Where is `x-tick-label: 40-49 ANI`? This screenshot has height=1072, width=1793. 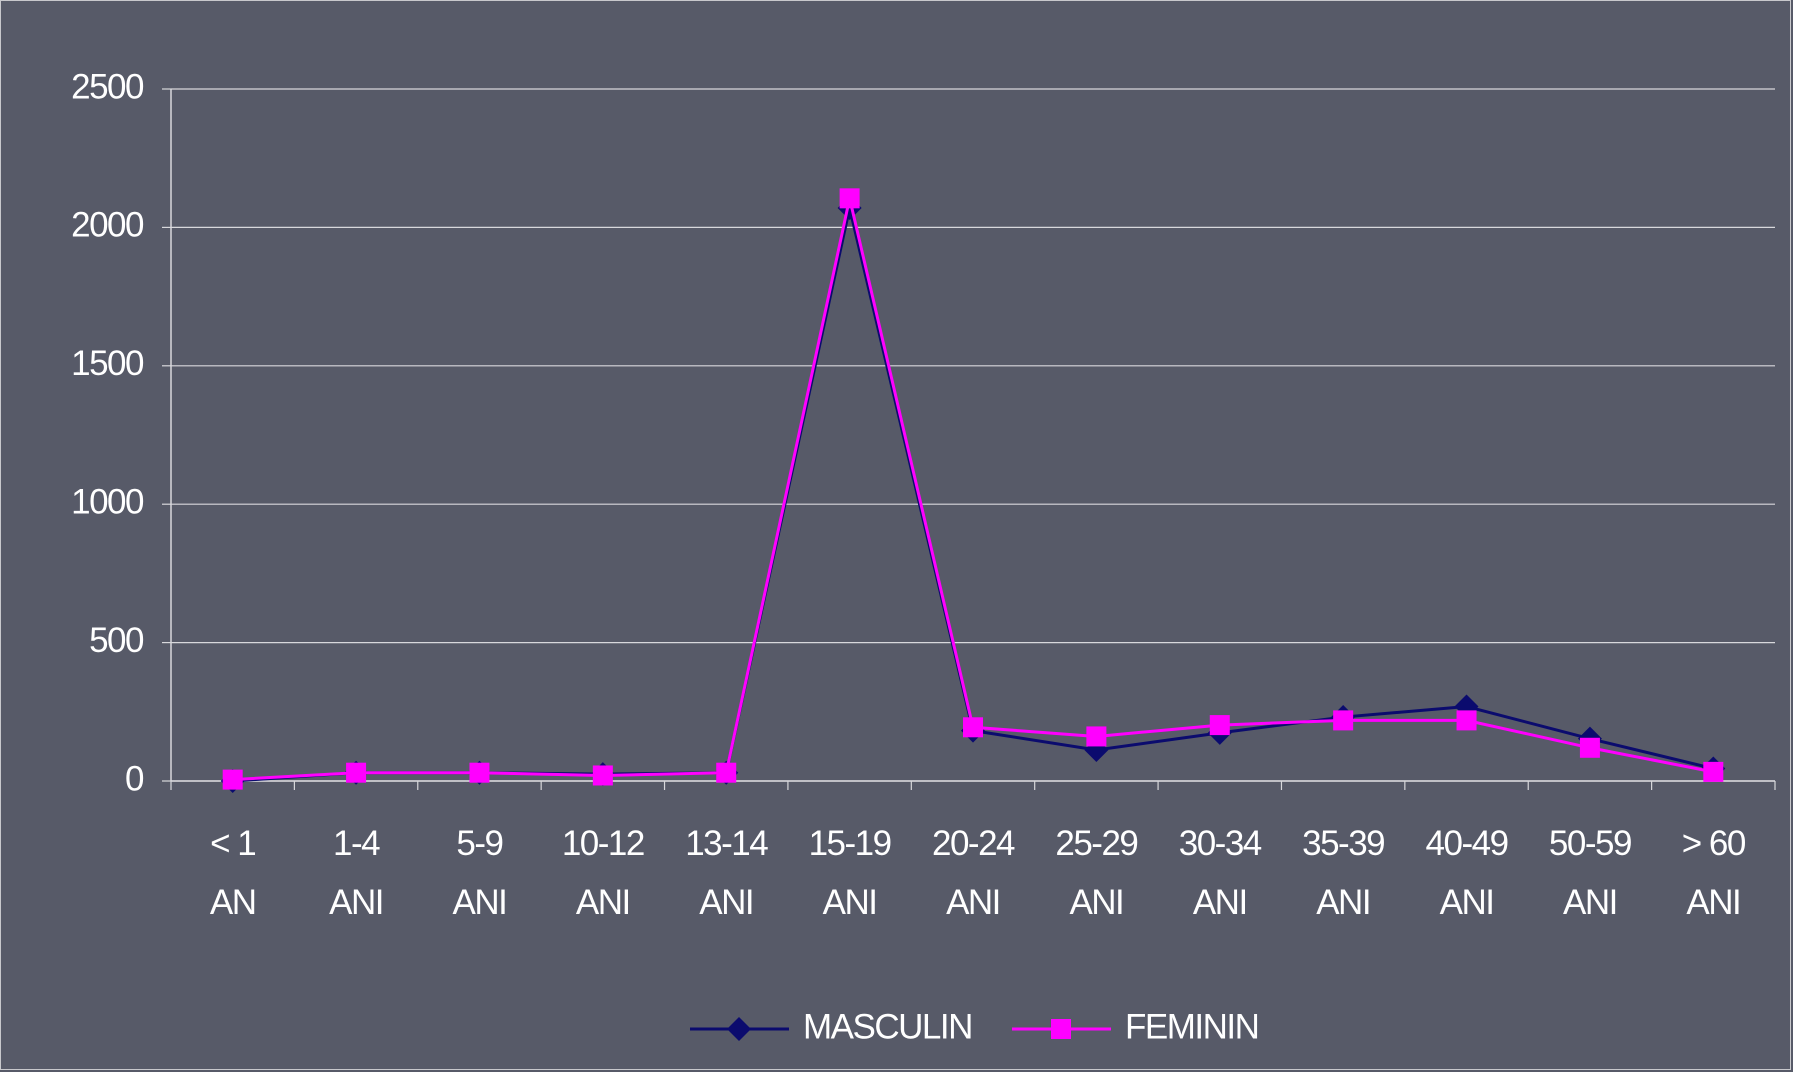
x-tick-label: 40-49 ANI is located at coordinates (1467, 873).